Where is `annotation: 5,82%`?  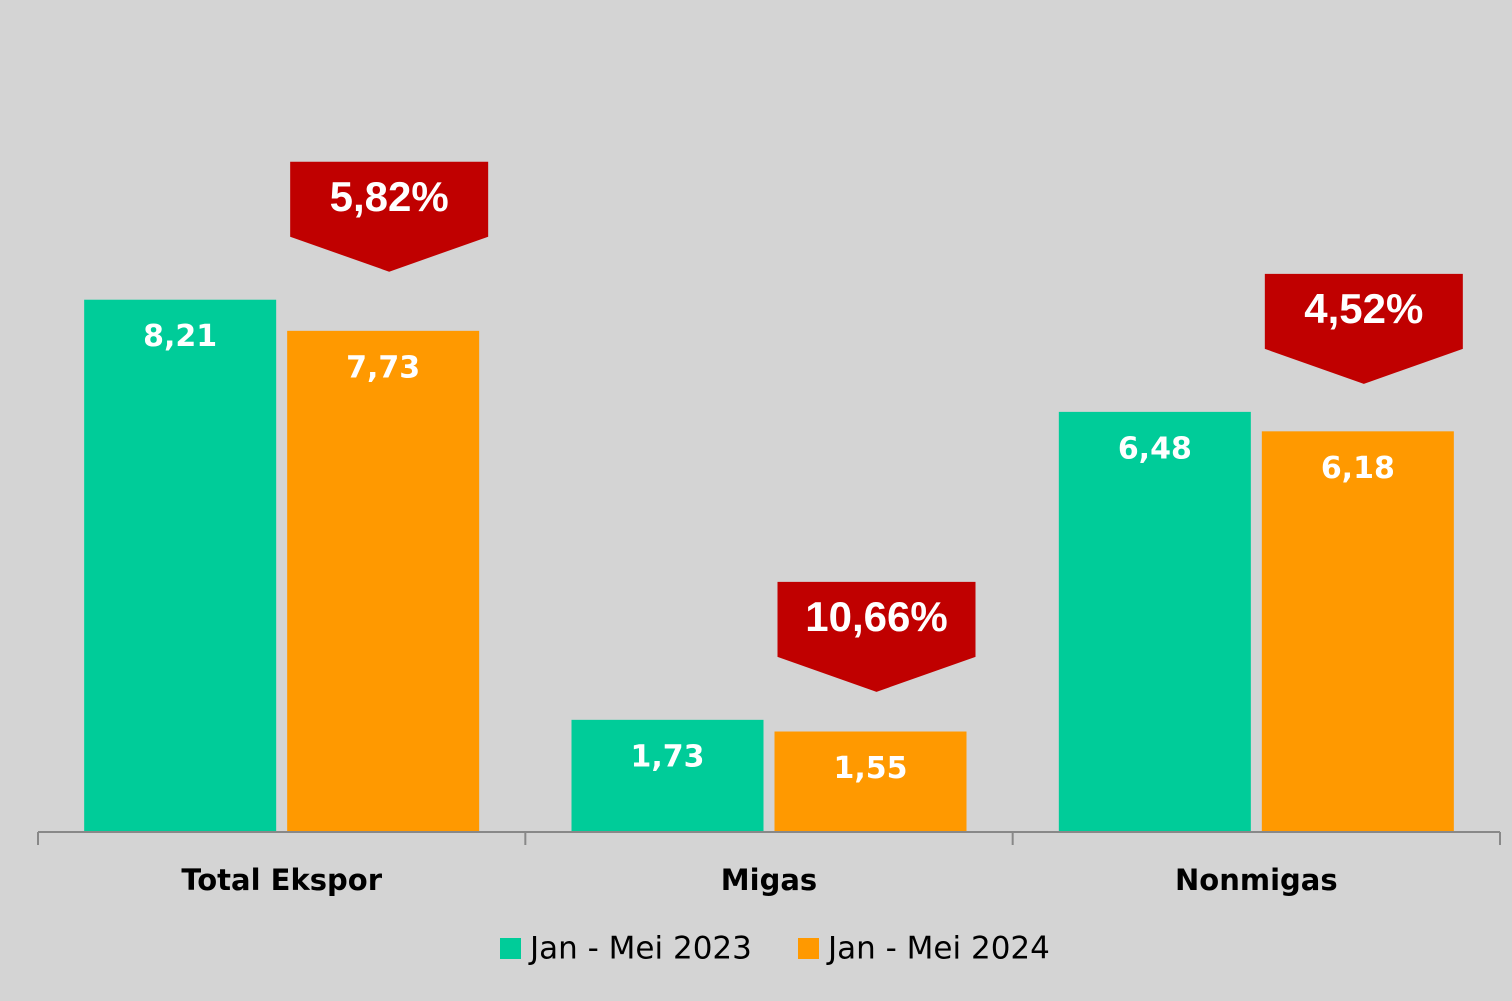 annotation: 5,82% is located at coordinates (389, 196).